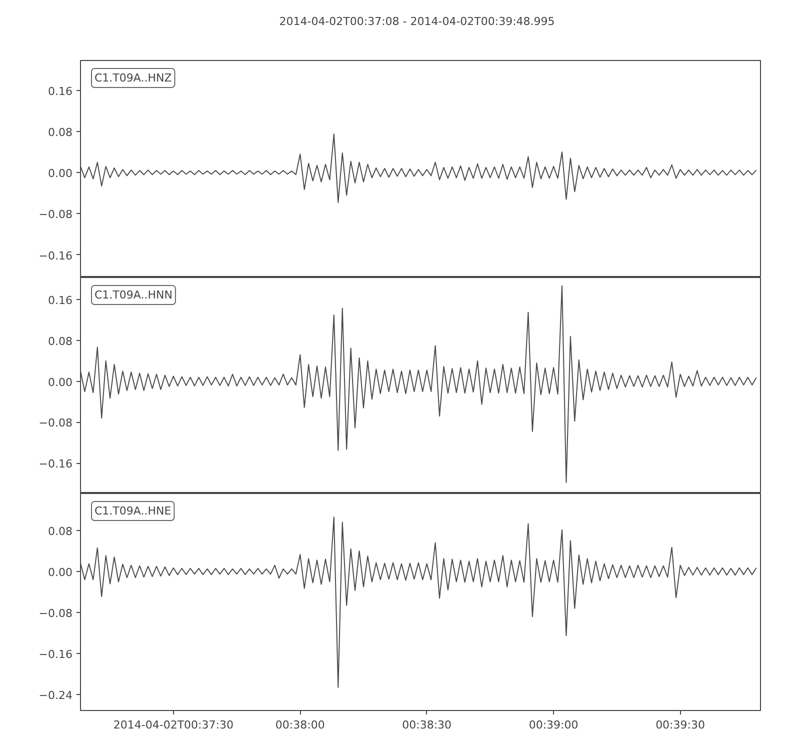 Image resolution: width=800 pixels, height=750 pixels. I want to click on chart-title: 2014-04-02T00:37:08 - 2014-04-02T00:39:48.995, so click(417, 21).